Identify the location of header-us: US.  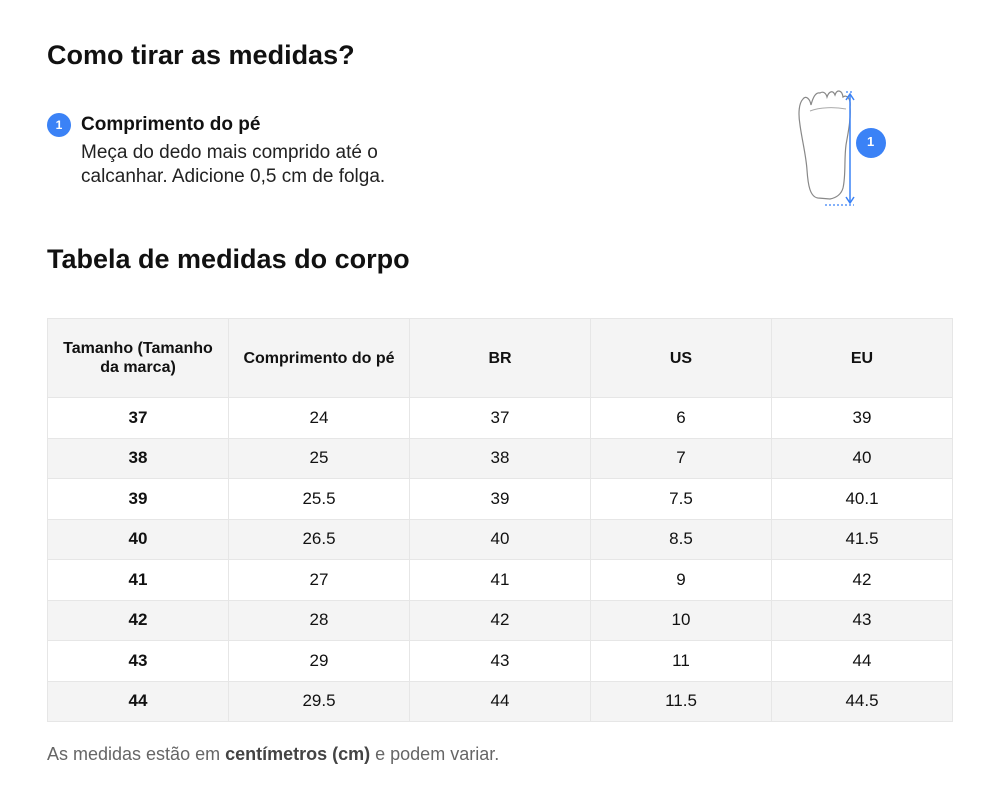
(681, 358).